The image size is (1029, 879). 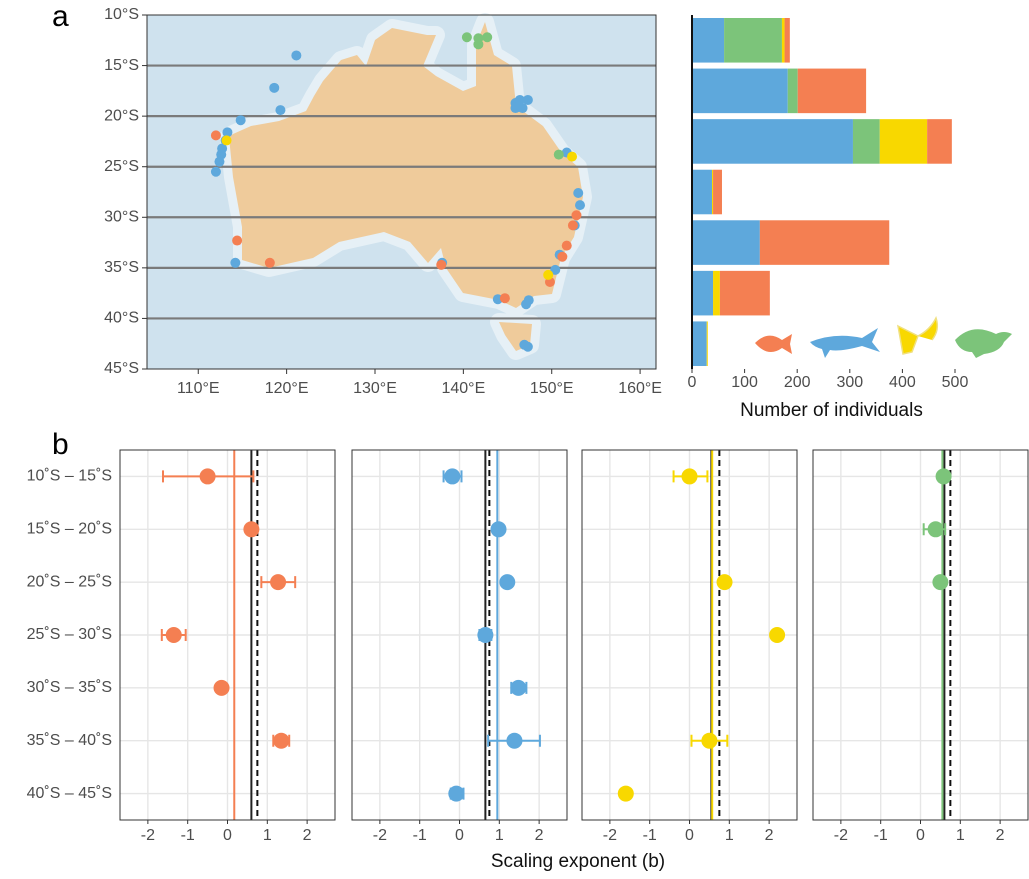 I want to click on x-axis-label: Number of individuals, so click(x=831, y=410).